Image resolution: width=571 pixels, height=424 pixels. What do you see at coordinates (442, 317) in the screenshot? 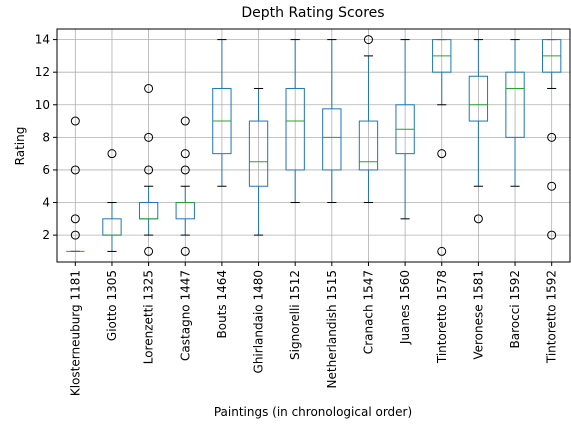
I see `x-tick-label: Tintoretto 1578` at bounding box center [442, 317].